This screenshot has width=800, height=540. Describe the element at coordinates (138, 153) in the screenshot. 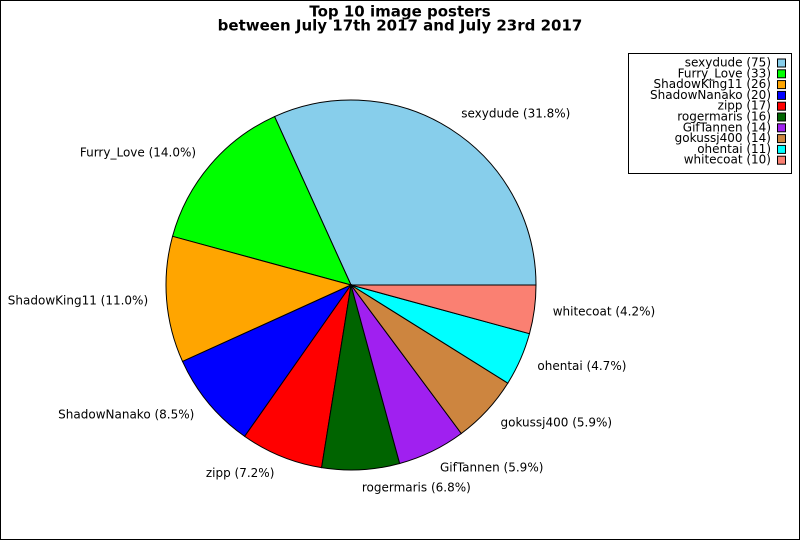

I see `slice-label: Furry_Love (14.0%)` at that location.